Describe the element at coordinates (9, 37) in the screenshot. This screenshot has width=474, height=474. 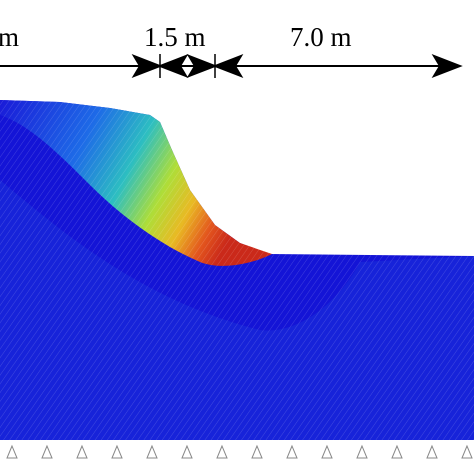
I see `dimension-label: m` at that location.